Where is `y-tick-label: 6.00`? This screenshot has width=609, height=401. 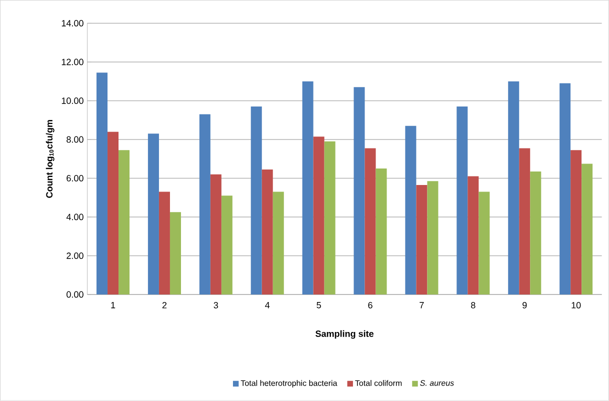 y-tick-label: 6.00 is located at coordinates (75, 178).